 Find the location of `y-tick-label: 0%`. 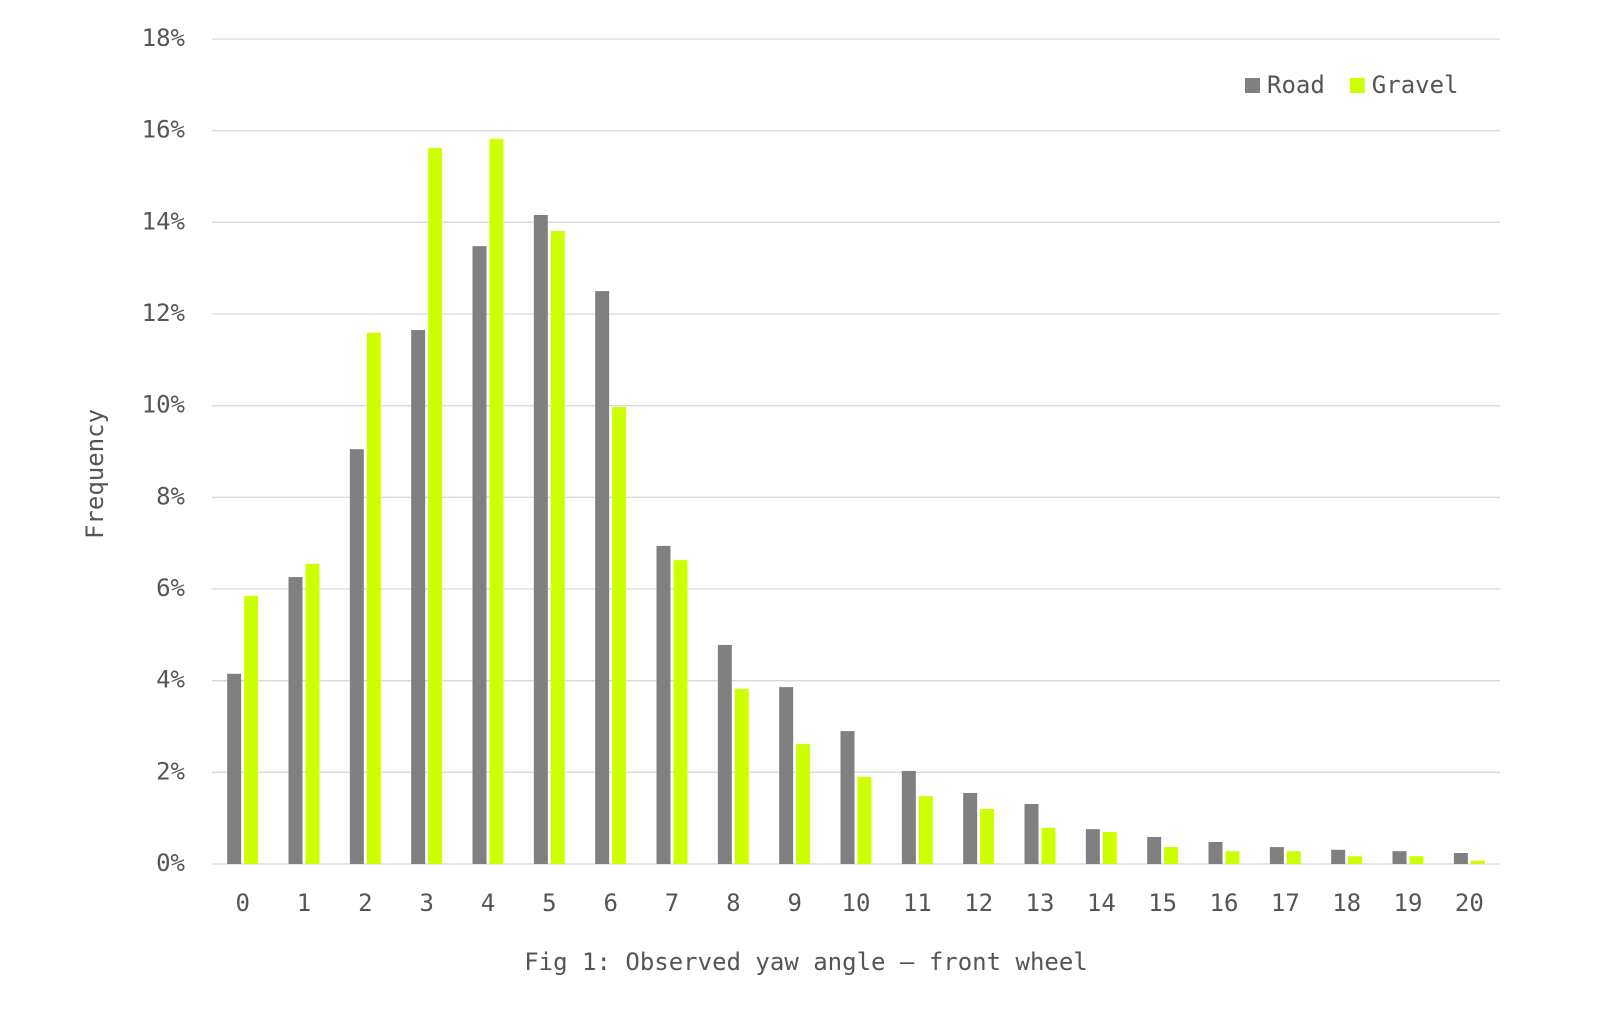

y-tick-label: 0% is located at coordinates (170, 863).